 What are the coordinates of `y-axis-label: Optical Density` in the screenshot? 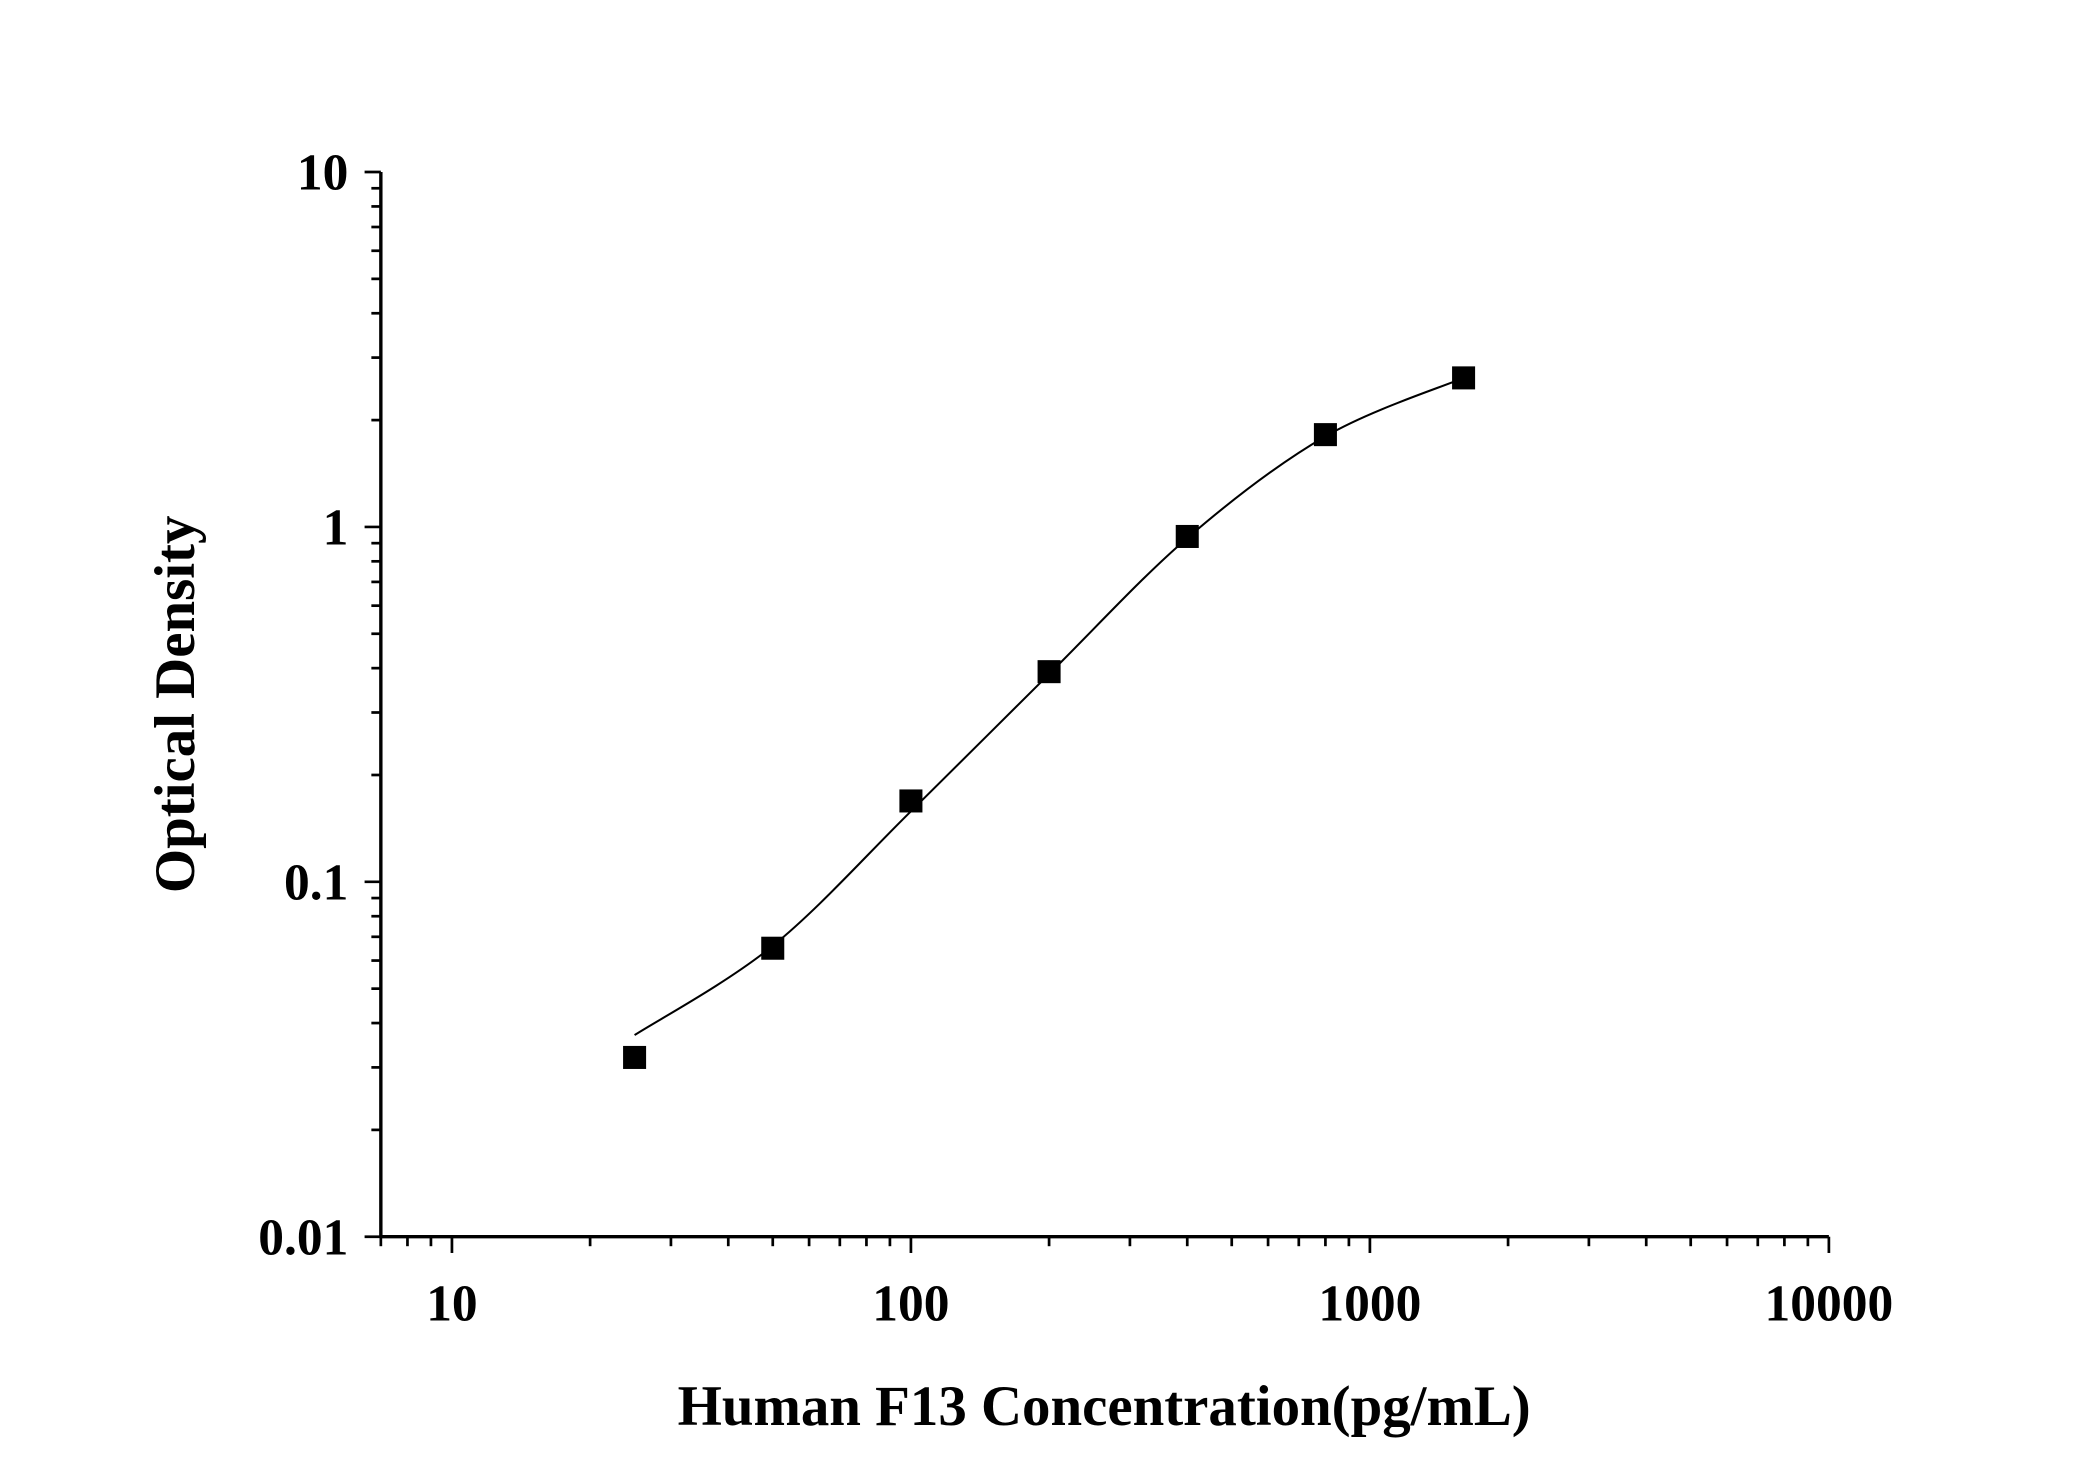 It's located at (175, 705).